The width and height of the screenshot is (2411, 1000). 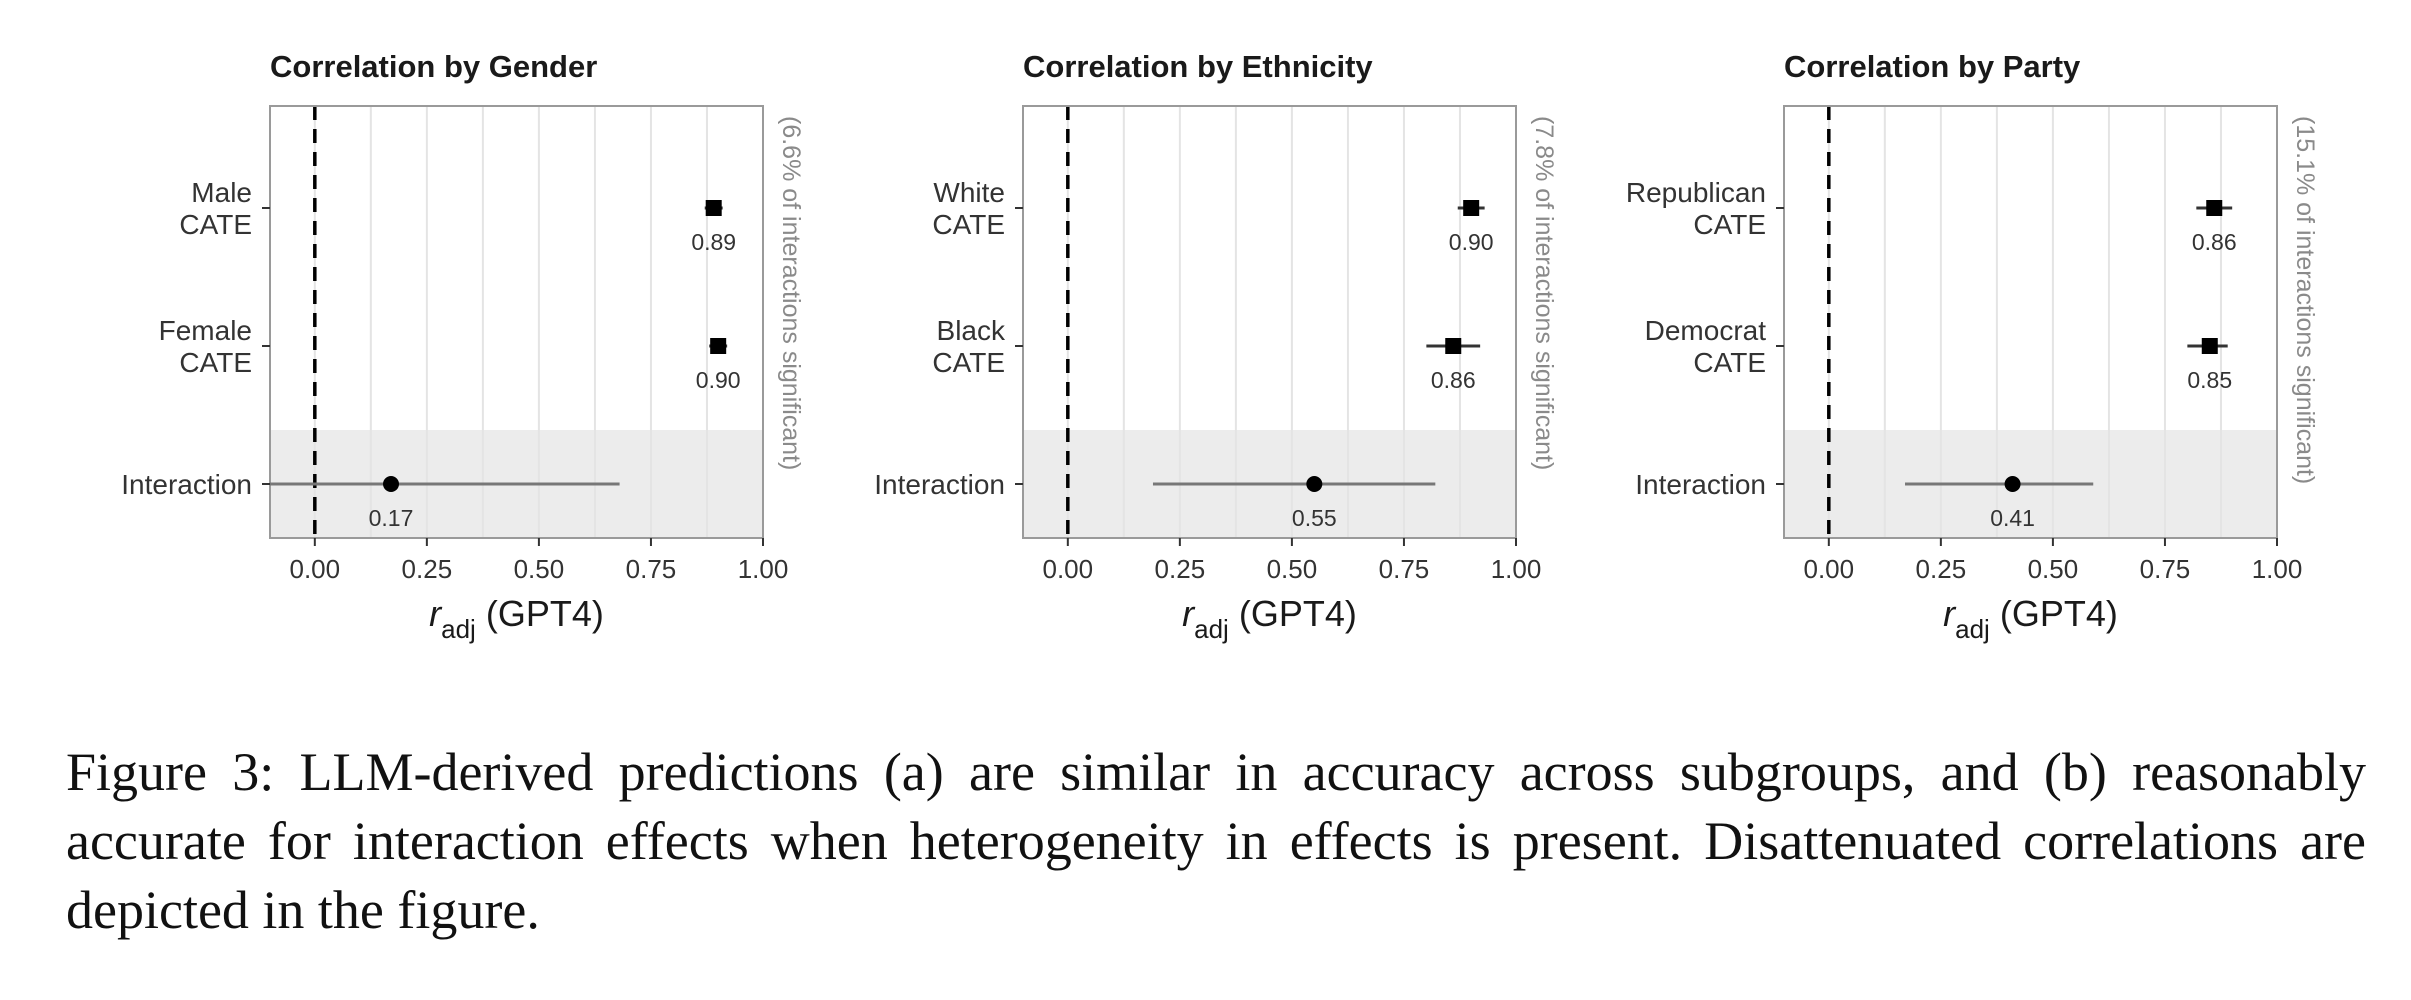 I want to click on row-label-line: Male, so click(x=221, y=192).